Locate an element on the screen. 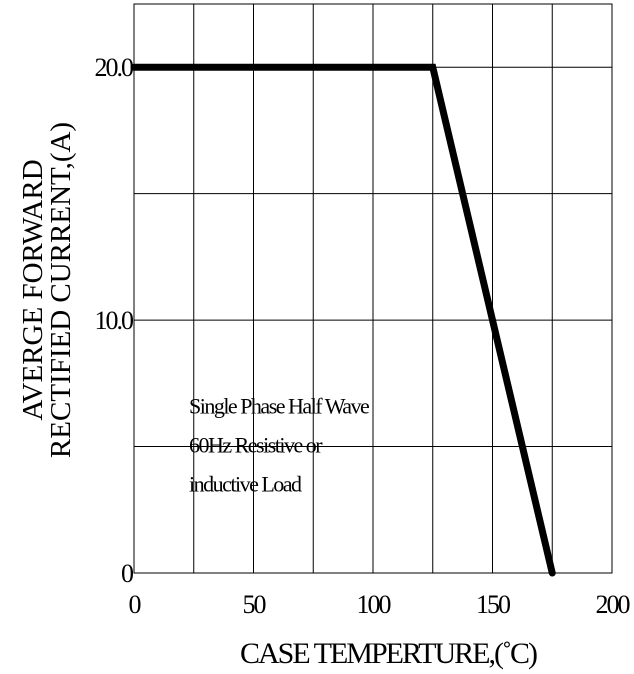 This screenshot has height=674, width=634. note-line-1: Single Phase Half Wave is located at coordinates (279, 406).